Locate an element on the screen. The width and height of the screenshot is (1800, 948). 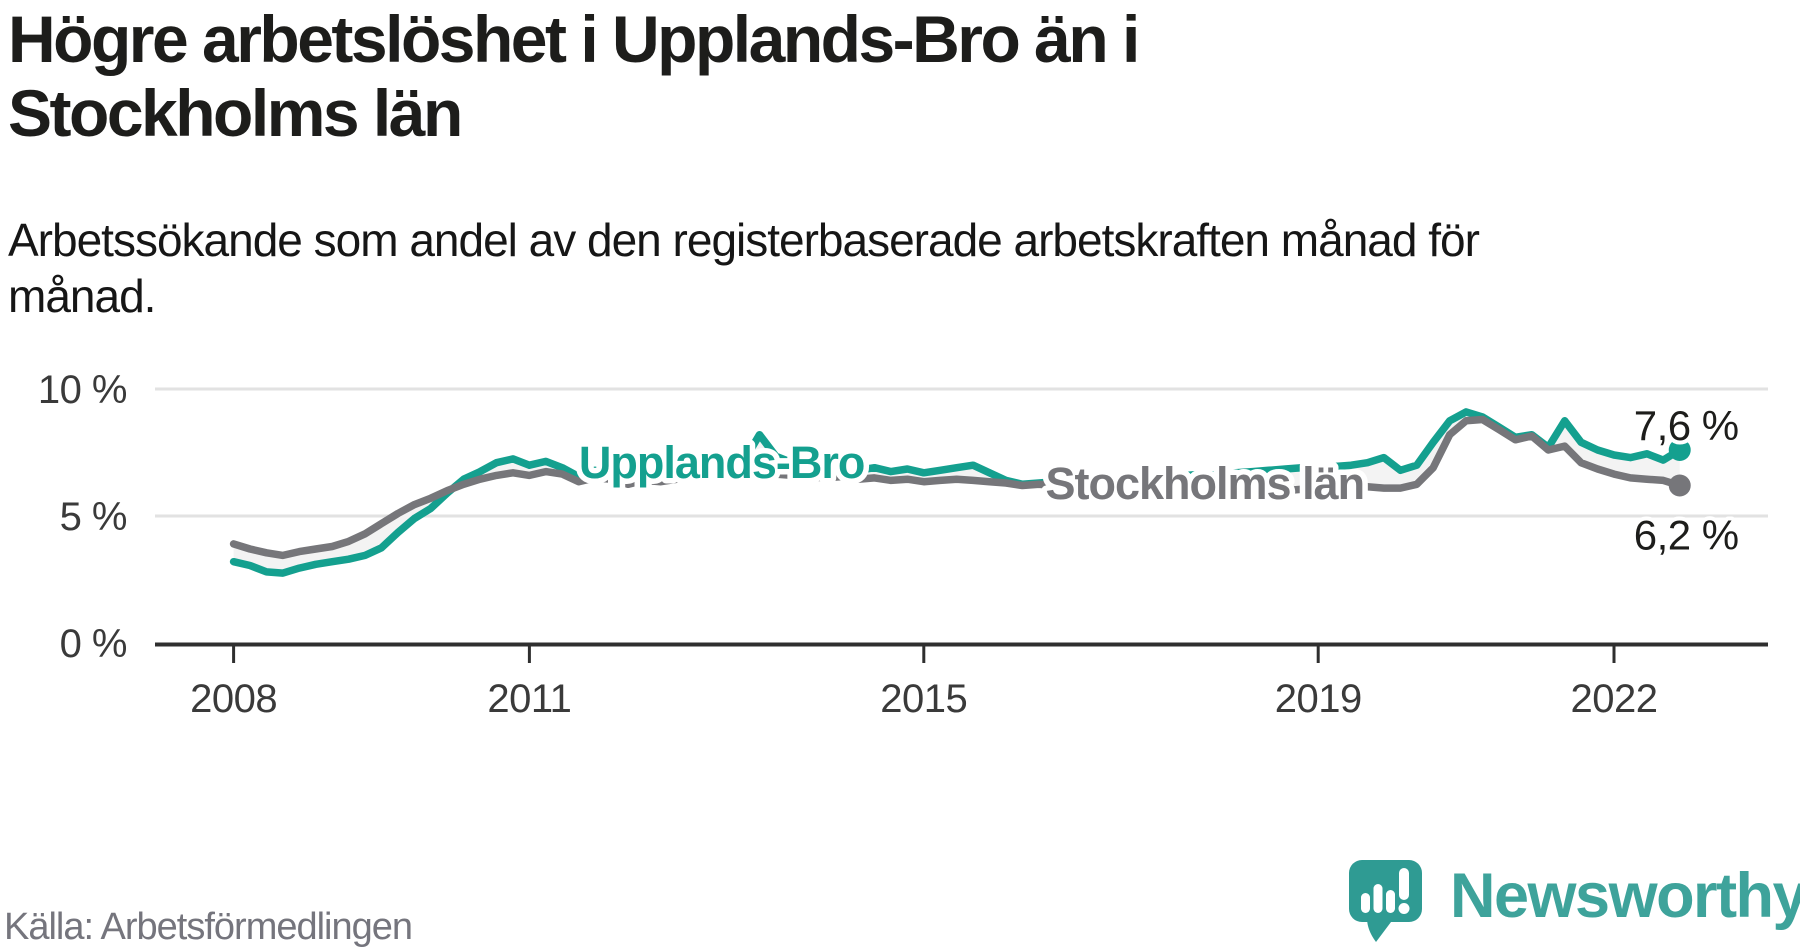
chart-subtitle-line-2: månad. is located at coordinates (82, 296).